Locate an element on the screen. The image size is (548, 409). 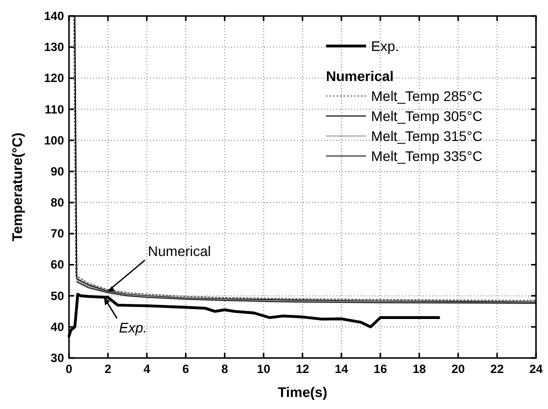
y-tick-label: 120 is located at coordinates (54, 78).